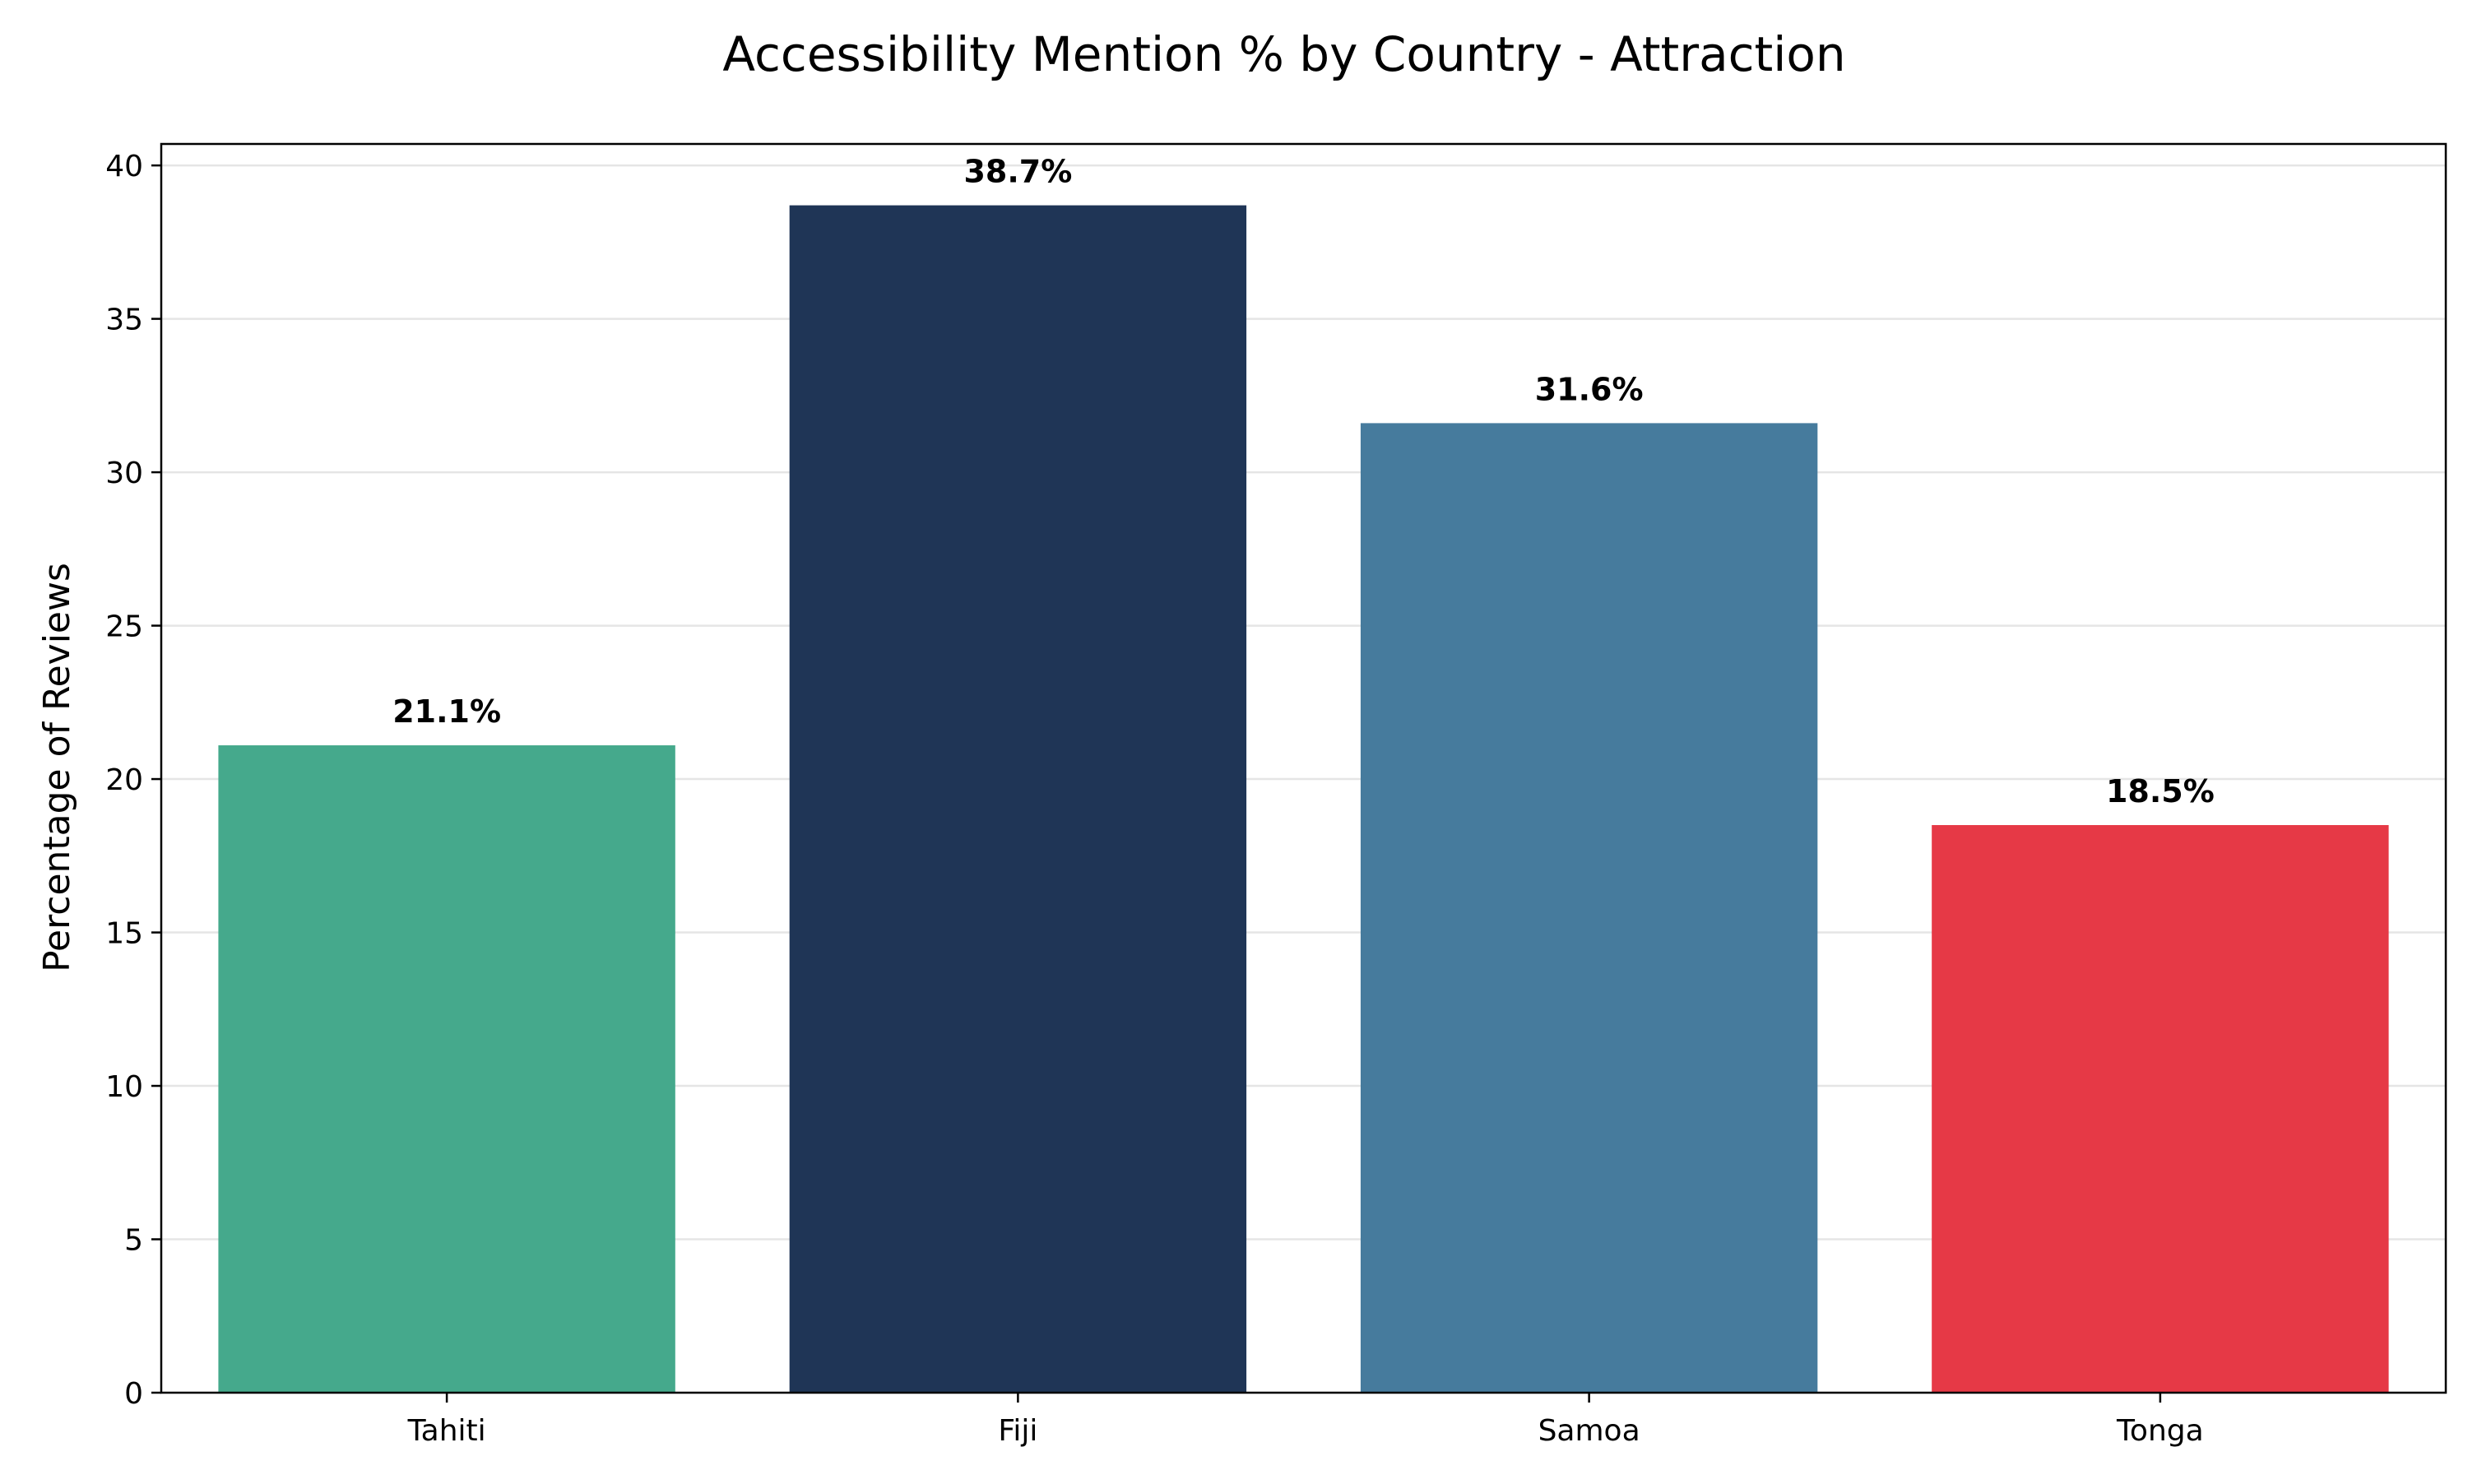 Image resolution: width=2468 pixels, height=1484 pixels. What do you see at coordinates (1589, 1431) in the screenshot?
I see `x-tick-label-samoa: Samoa` at bounding box center [1589, 1431].